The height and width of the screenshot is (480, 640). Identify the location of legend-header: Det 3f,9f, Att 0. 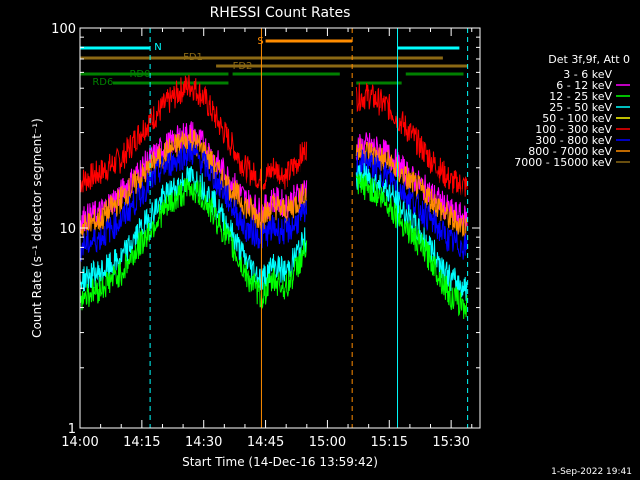
(589, 59).